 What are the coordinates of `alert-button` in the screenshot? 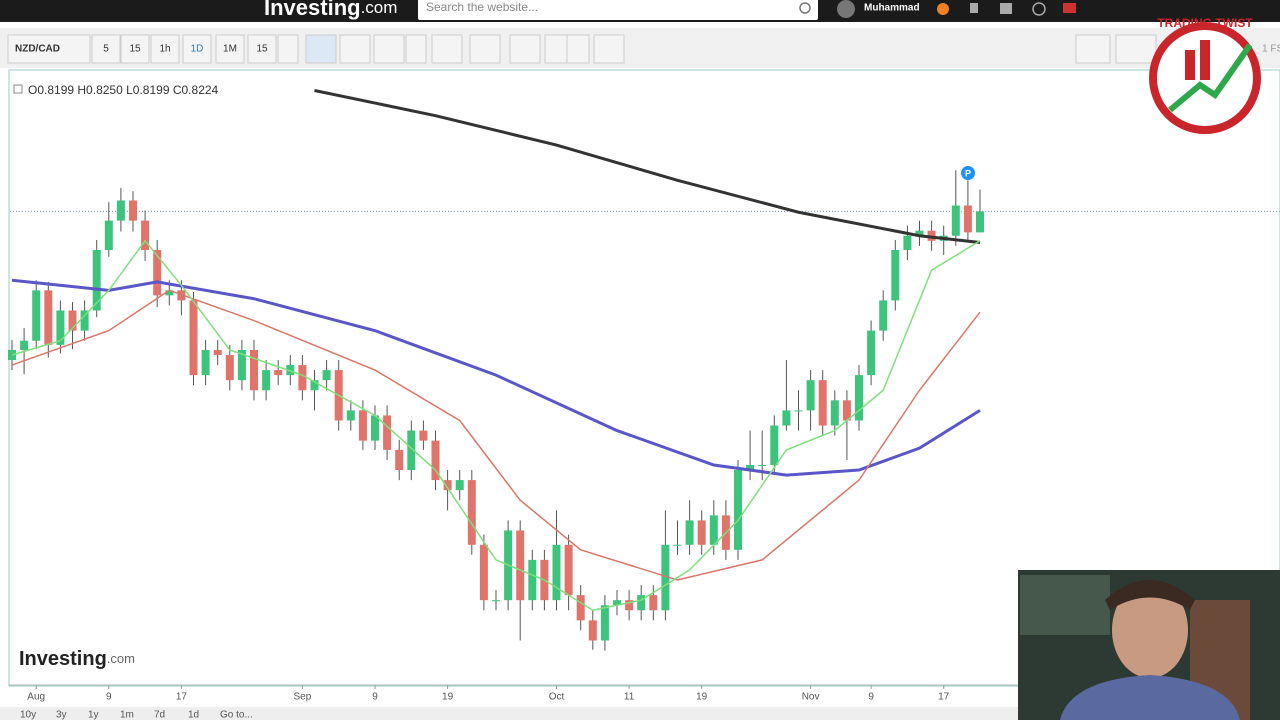 It's located at (609, 49).